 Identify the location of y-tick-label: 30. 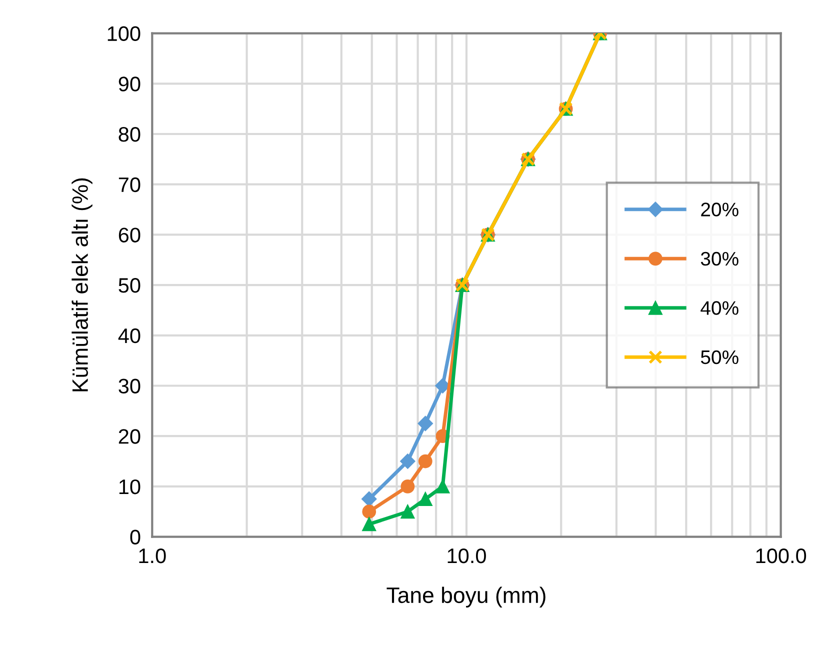
(129, 386).